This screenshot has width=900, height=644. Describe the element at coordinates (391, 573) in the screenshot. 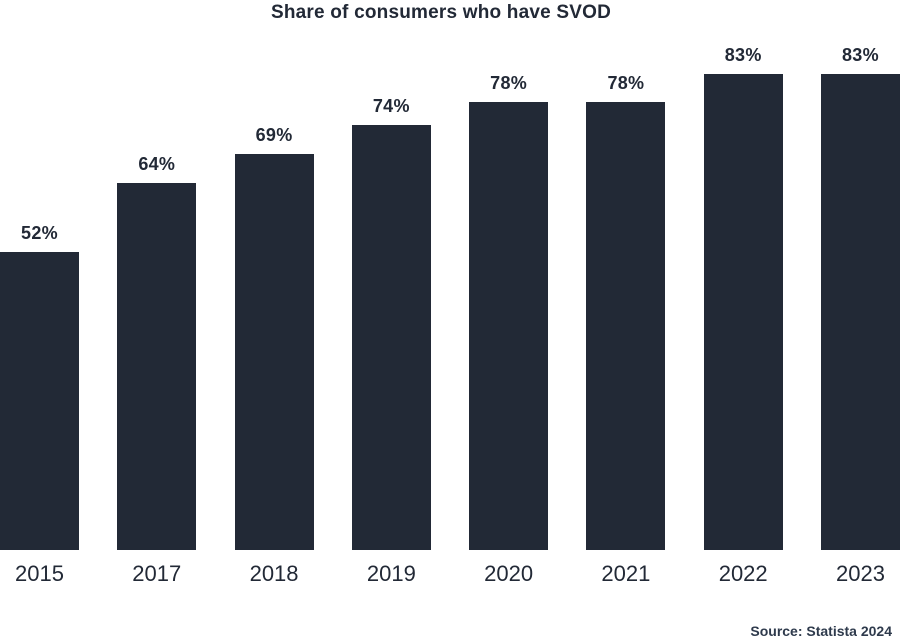

I see `x-axis-label-2019: 2019` at that location.